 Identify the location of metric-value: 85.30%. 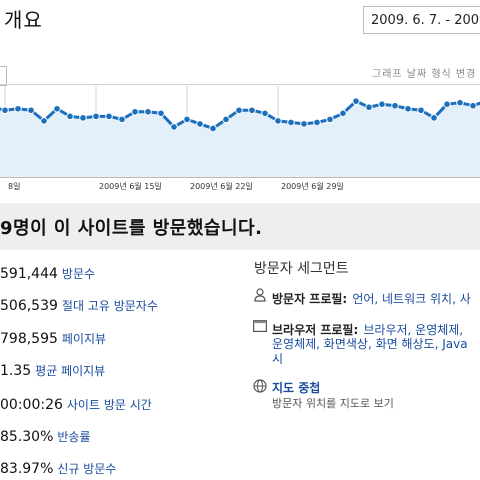
(27, 437).